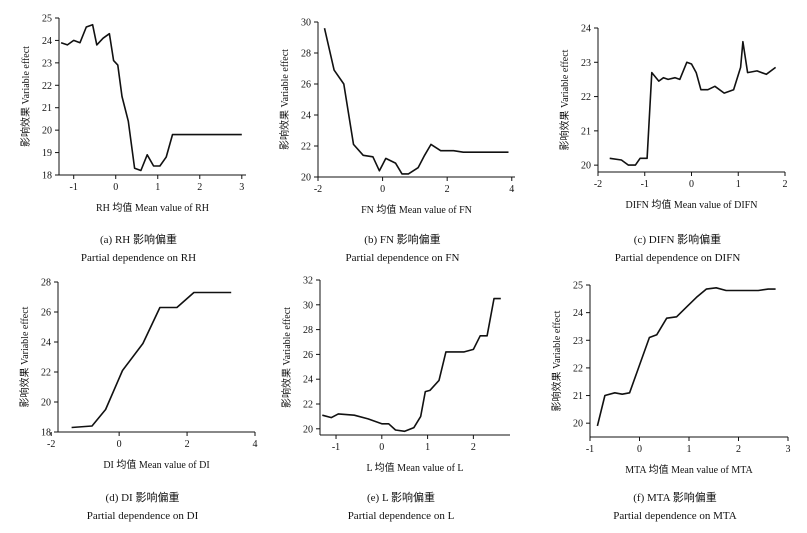 The image size is (807, 533). I want to click on y-tick-label: 18, so click(47, 176).